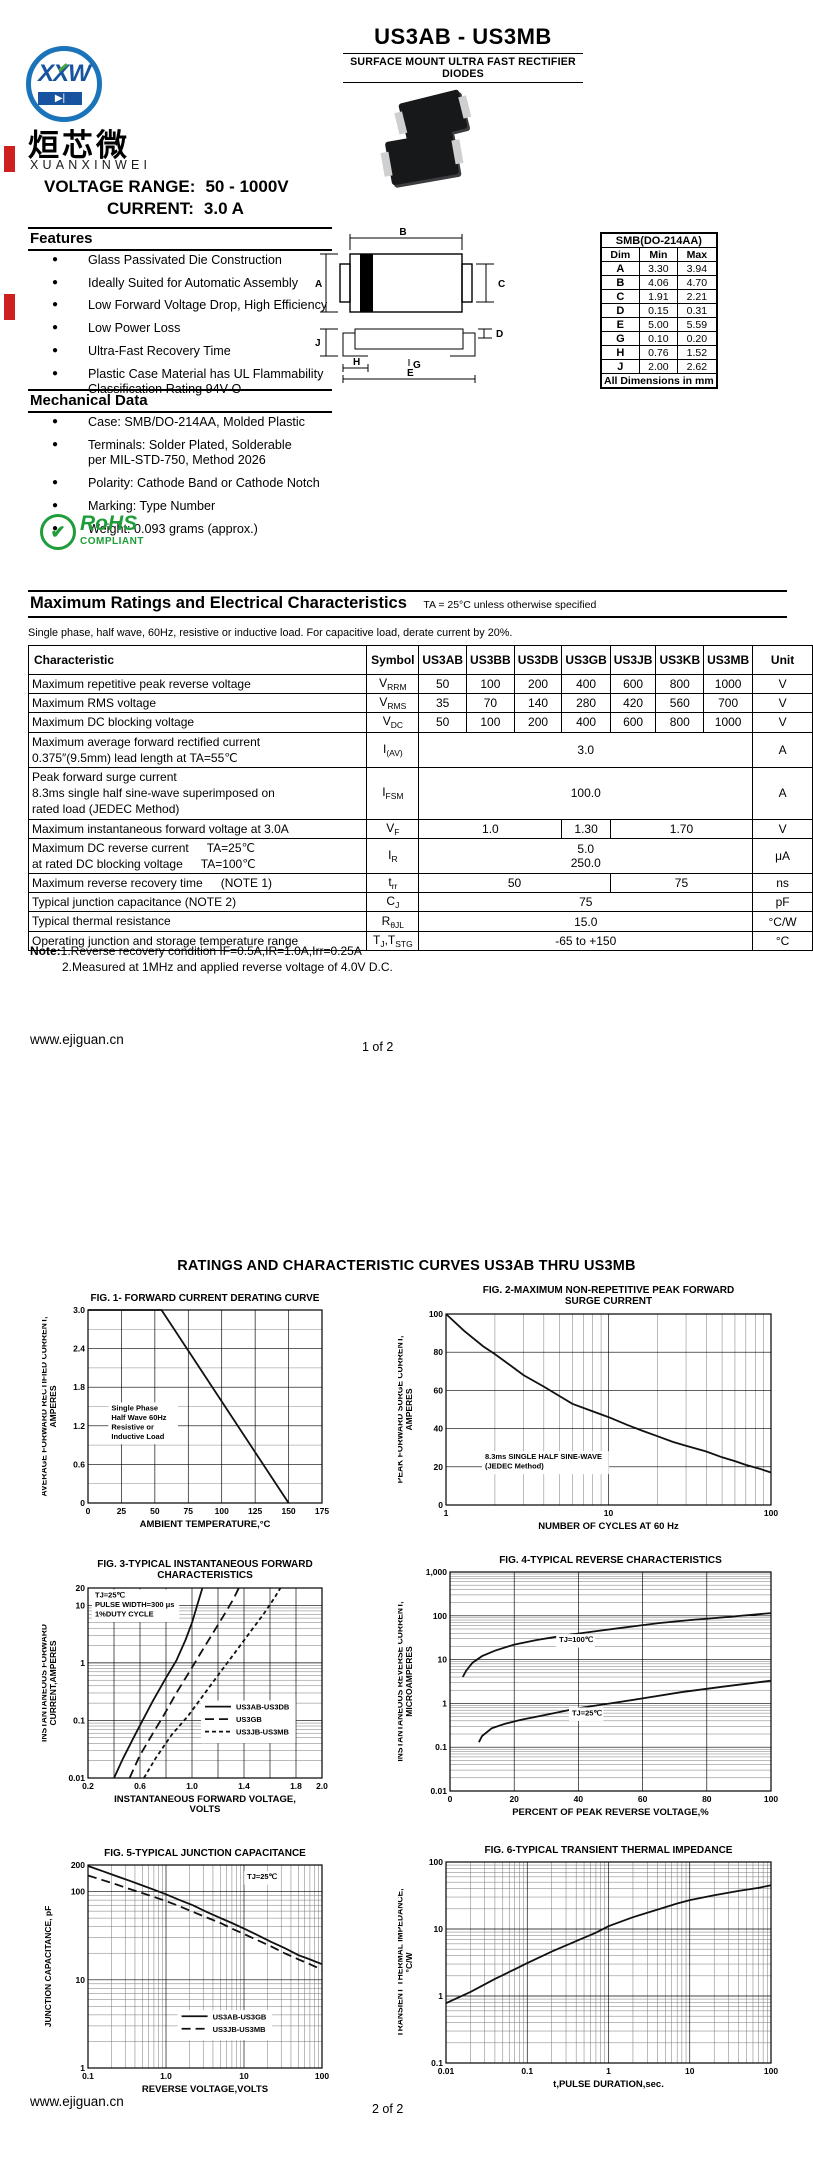 The width and height of the screenshot is (813, 2160). Describe the element at coordinates (697, 296) in the screenshot. I see `dims-cell: 2.21` at that location.